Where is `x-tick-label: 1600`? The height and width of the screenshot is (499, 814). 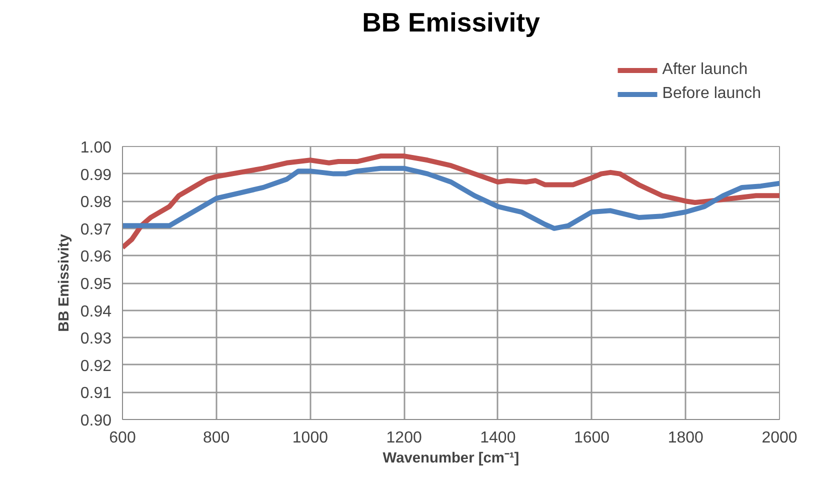
x-tick-label: 1600 is located at coordinates (592, 438).